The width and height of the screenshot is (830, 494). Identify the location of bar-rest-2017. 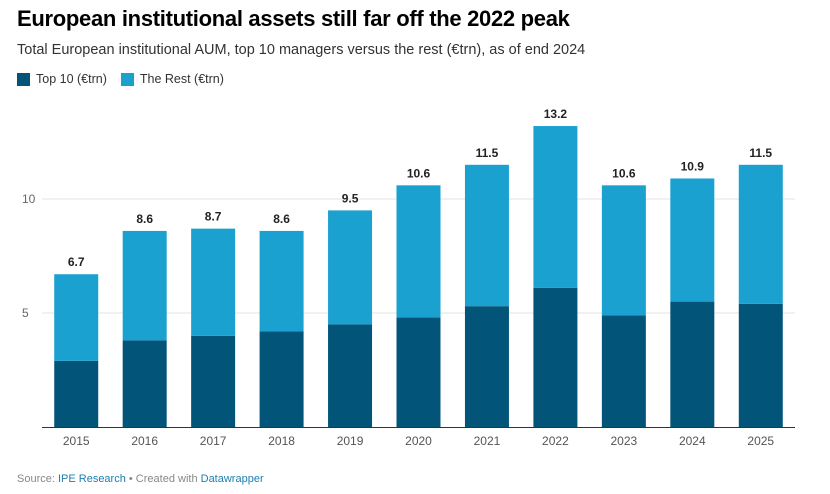
(213, 282).